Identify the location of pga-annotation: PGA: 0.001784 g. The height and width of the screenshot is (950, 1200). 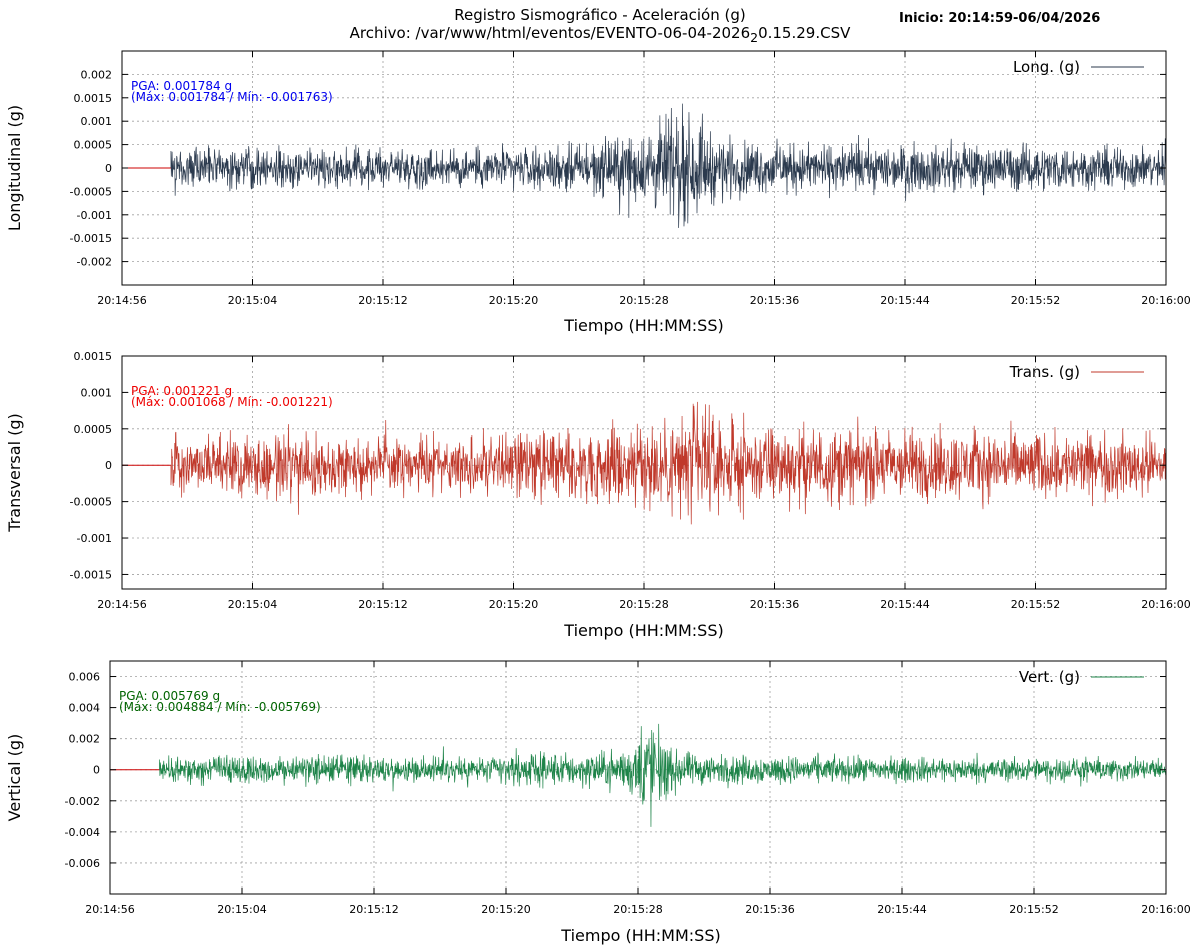
(181, 86).